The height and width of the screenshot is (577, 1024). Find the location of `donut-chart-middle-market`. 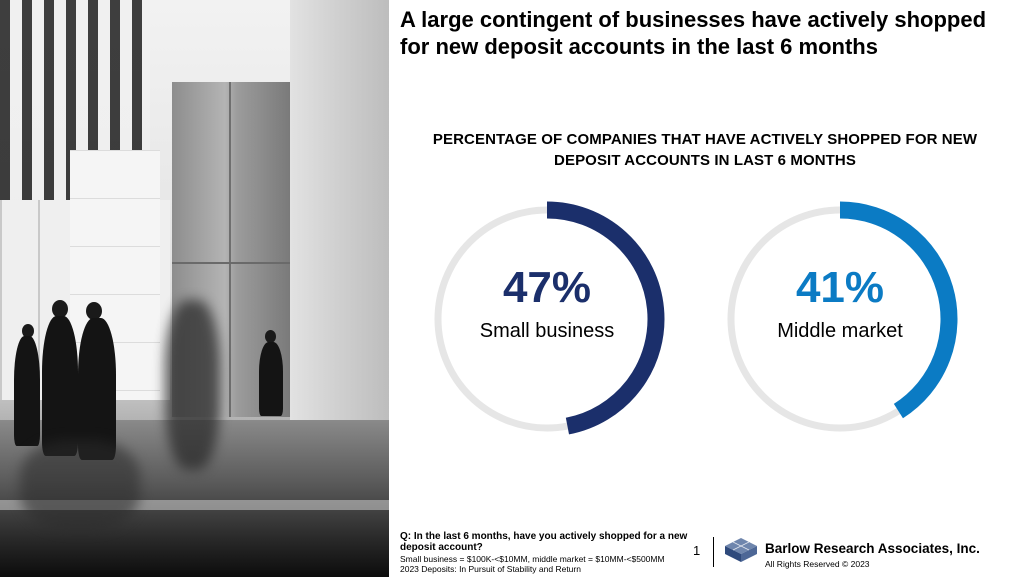

donut-chart-middle-market is located at coordinates (842, 316).